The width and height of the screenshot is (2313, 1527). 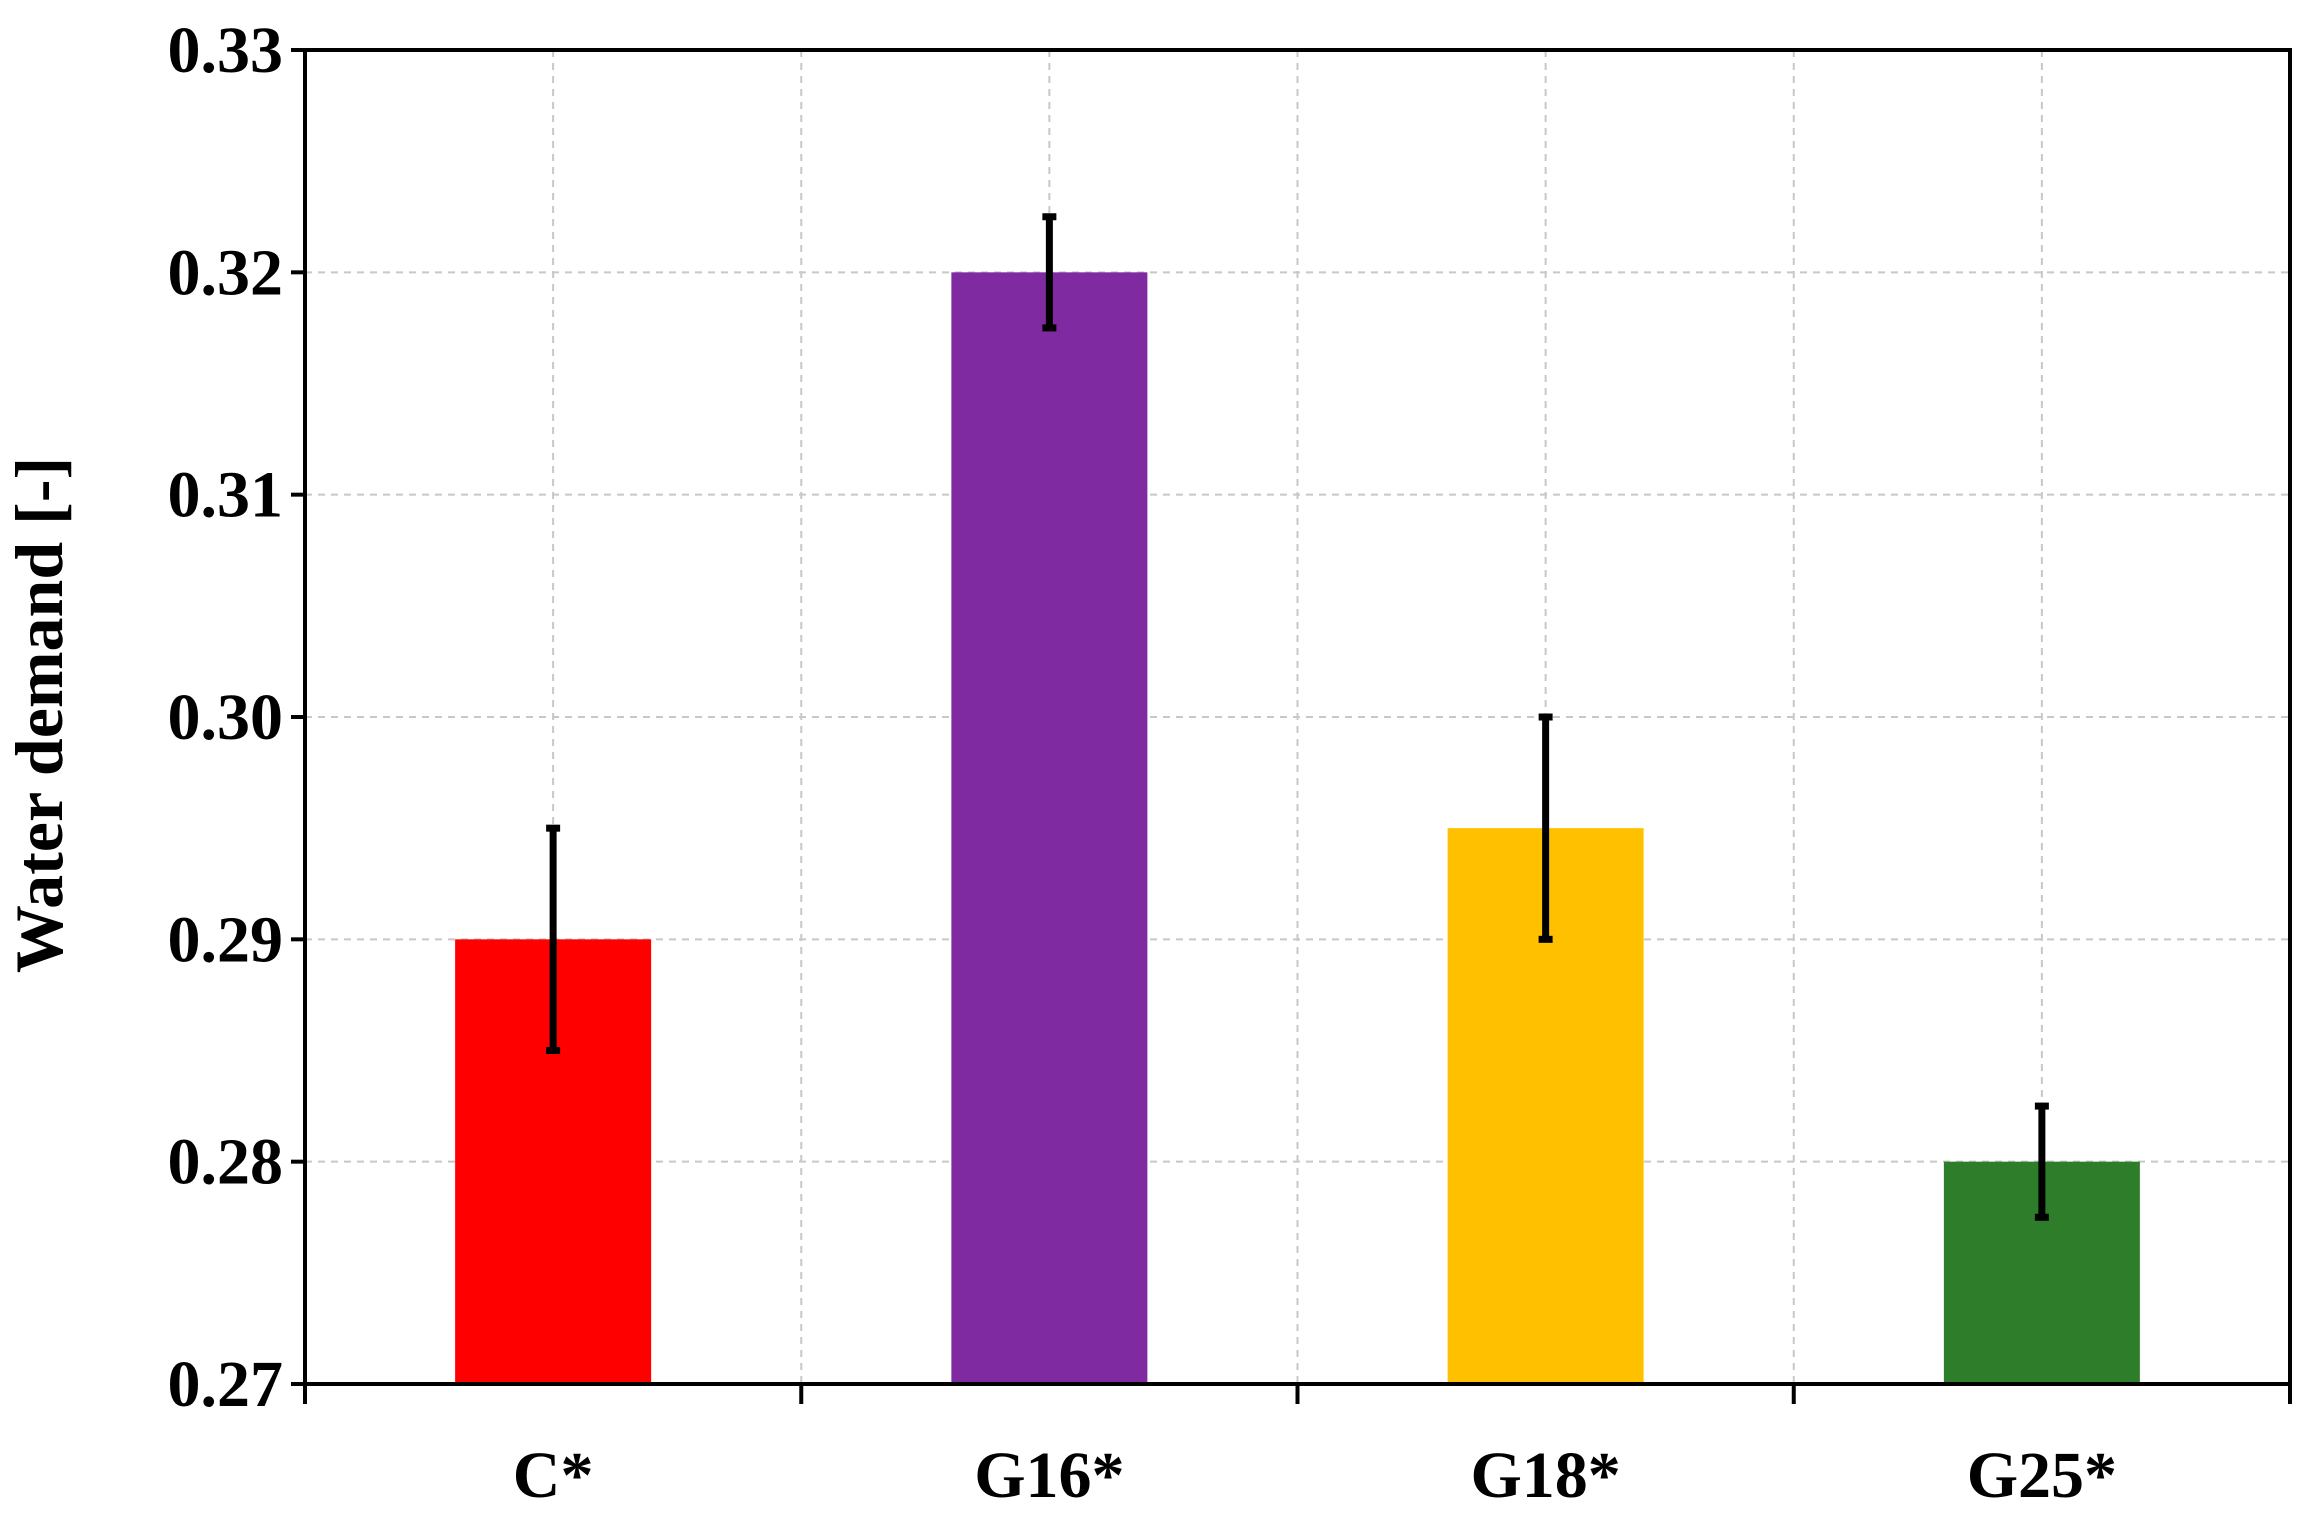 What do you see at coordinates (226, 495) in the screenshot?
I see `y-tick-label: 0.31` at bounding box center [226, 495].